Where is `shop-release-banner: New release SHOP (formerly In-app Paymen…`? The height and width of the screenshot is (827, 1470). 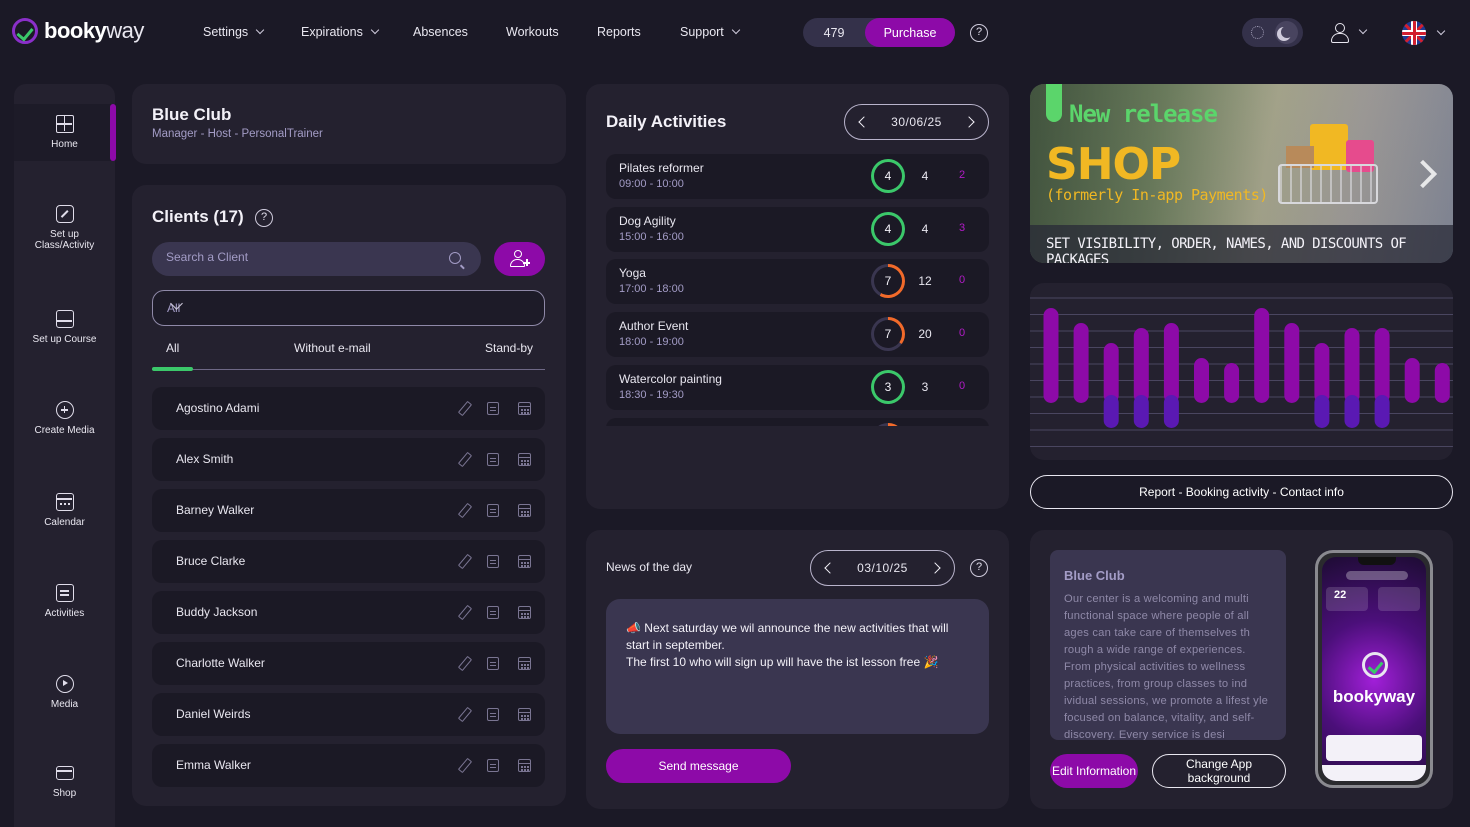
shop-release-banner: New release SHOP (formerly In-app Paymen… is located at coordinates (1241, 173).